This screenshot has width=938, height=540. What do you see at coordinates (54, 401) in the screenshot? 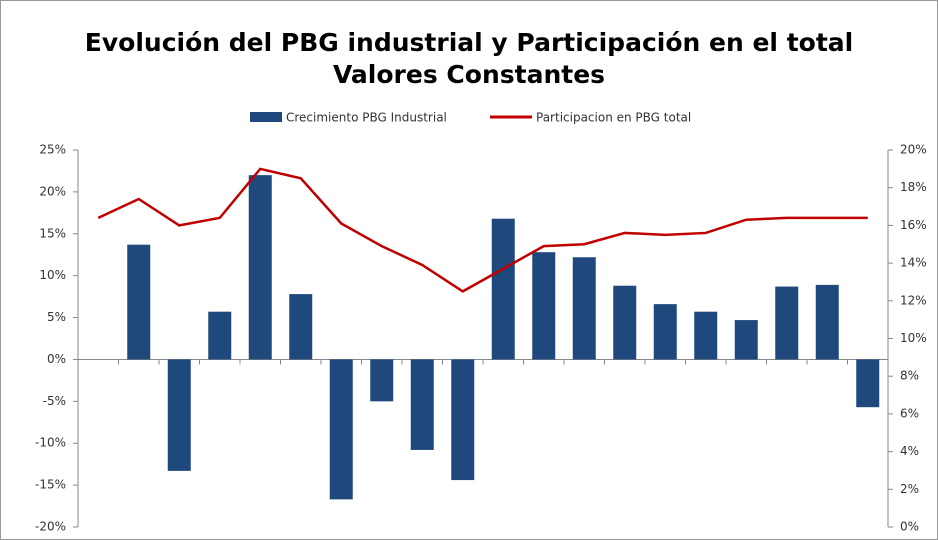
I see `y-tick-label: -5%` at bounding box center [54, 401].